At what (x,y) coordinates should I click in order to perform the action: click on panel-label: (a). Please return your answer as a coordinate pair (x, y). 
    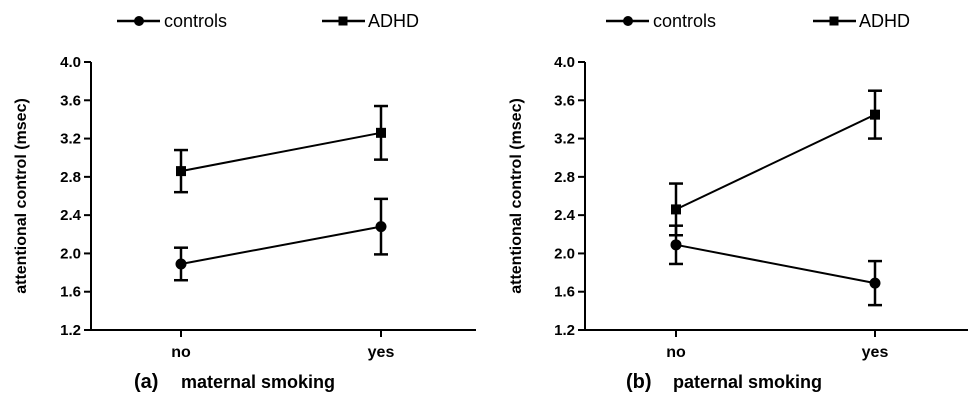
    Looking at the image, I should click on (146, 382).